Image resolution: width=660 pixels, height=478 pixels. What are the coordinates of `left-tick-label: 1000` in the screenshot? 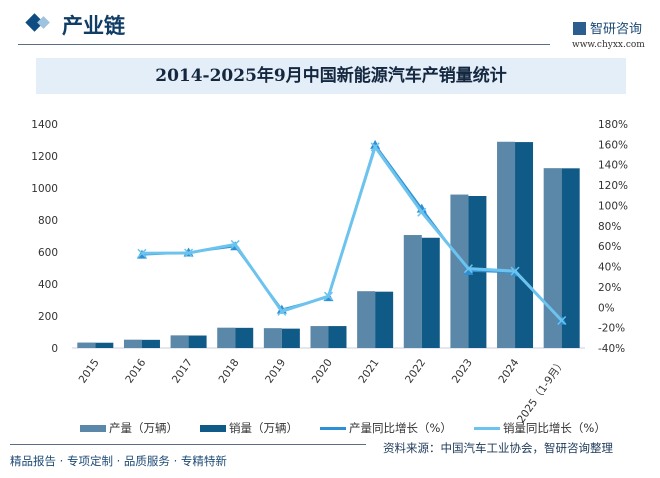 It's located at (44, 189).